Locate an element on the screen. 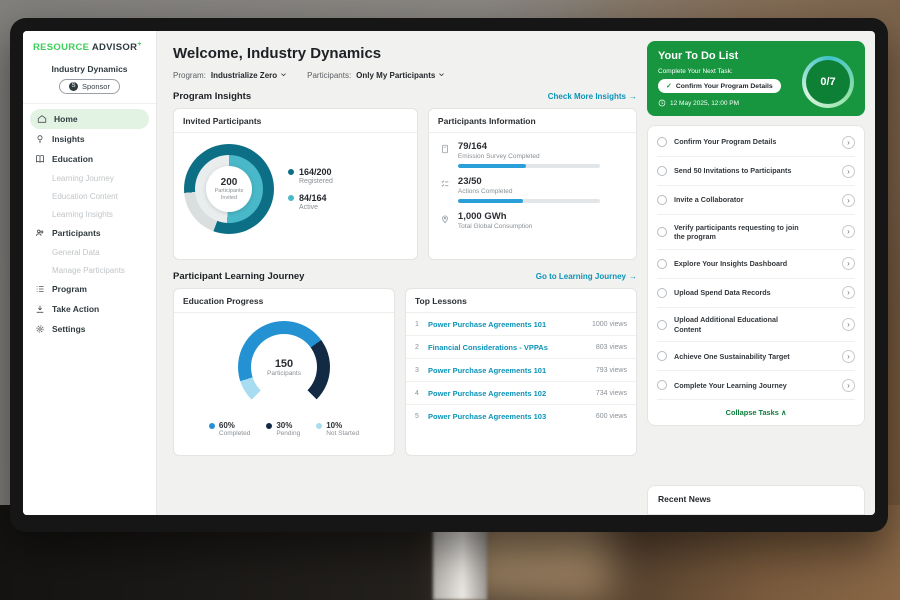  invited-donut-center: 200 Participants Invited is located at coordinates (229, 189).